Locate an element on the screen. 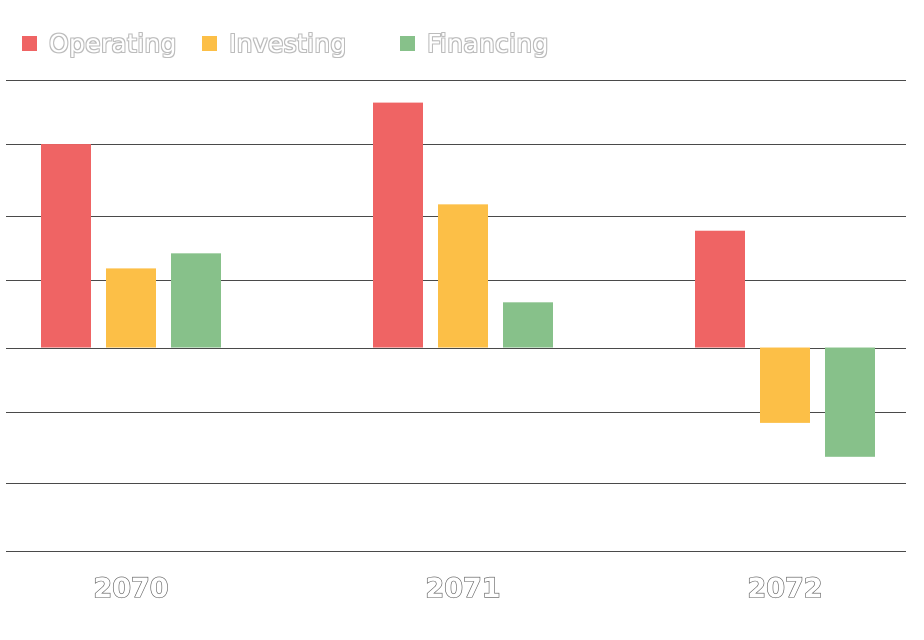 This screenshot has height=640, width=924. bar-financing-2070 is located at coordinates (196, 300).